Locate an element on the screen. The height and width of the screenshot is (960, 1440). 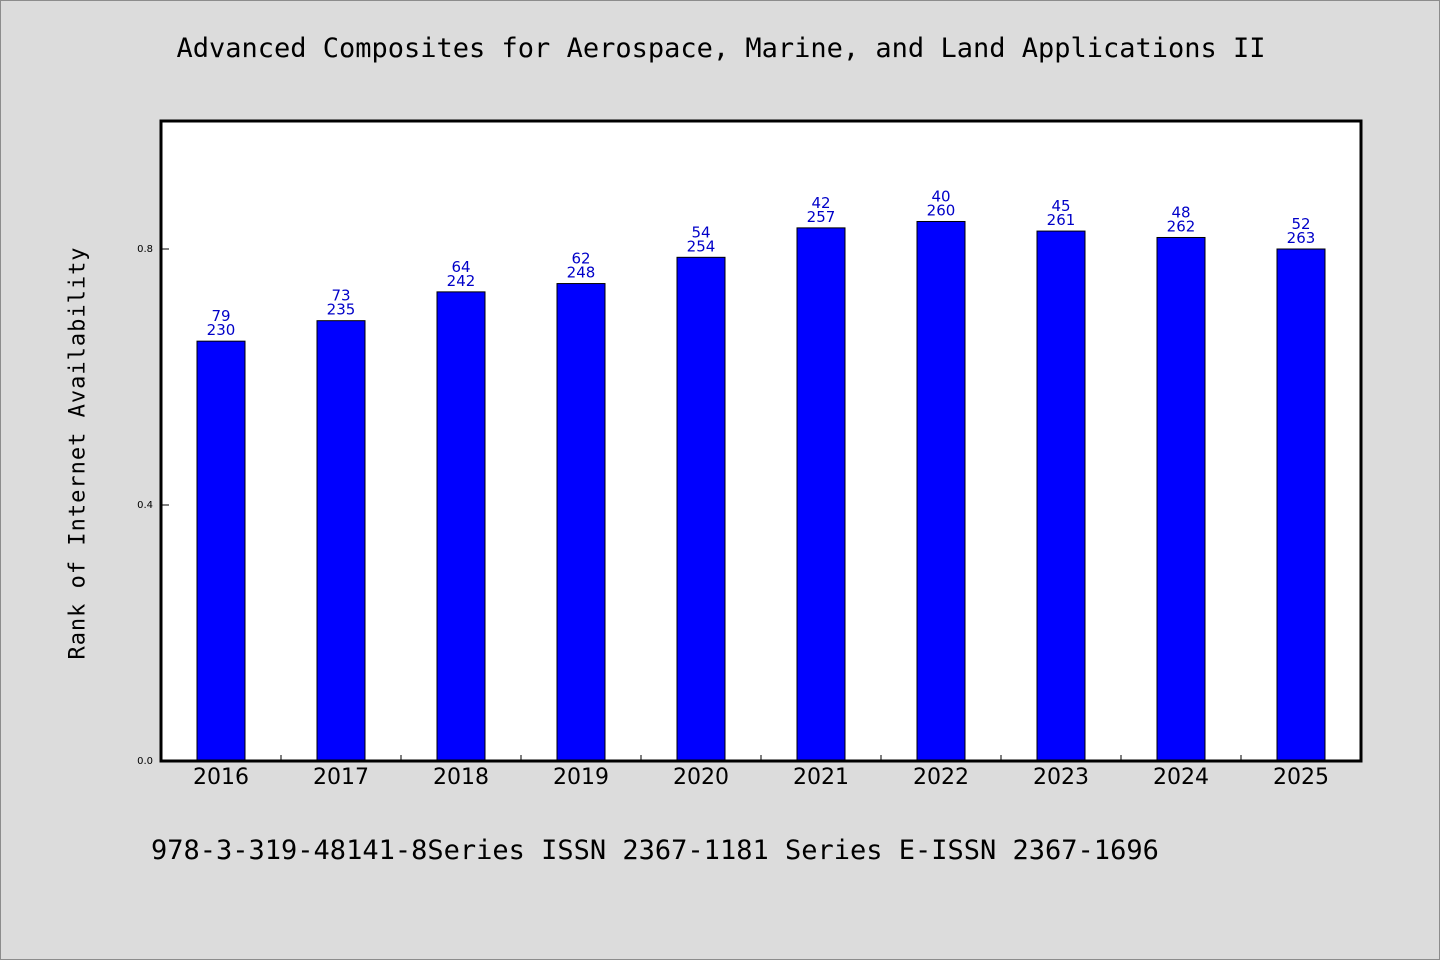
bar-label-top: 73 is located at coordinates (340, 296).